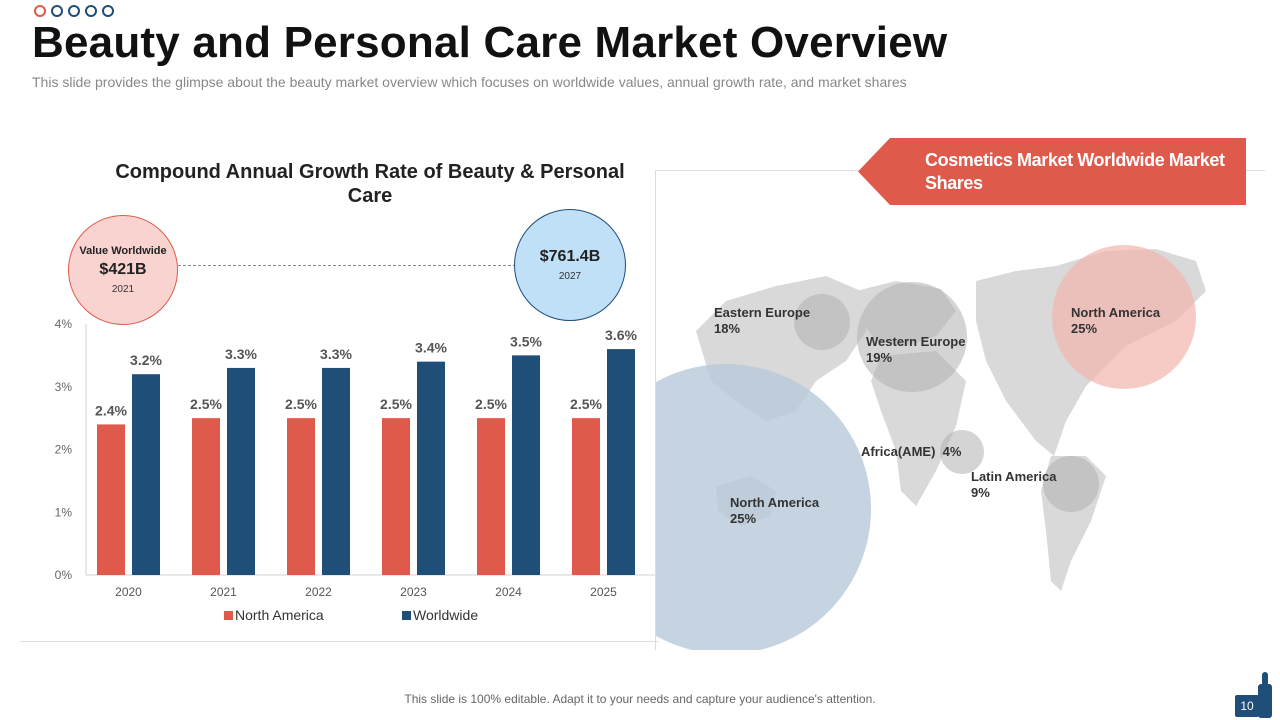  What do you see at coordinates (347, 265) in the screenshot?
I see `connector-dashed-line` at bounding box center [347, 265].